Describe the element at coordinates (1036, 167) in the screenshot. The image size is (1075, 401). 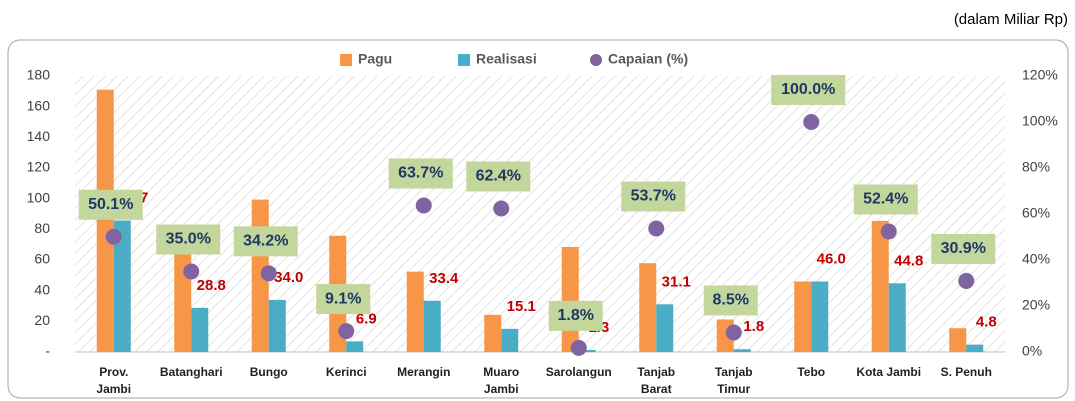
I see `y2-tick-label: 80%` at that location.